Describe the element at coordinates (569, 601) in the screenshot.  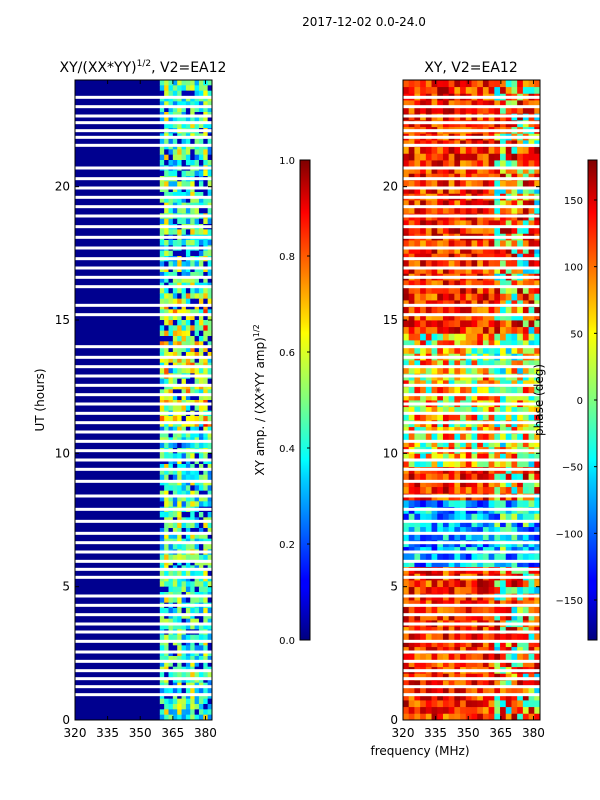
I see `phase-colorbar-tick-label: −150` at that location.